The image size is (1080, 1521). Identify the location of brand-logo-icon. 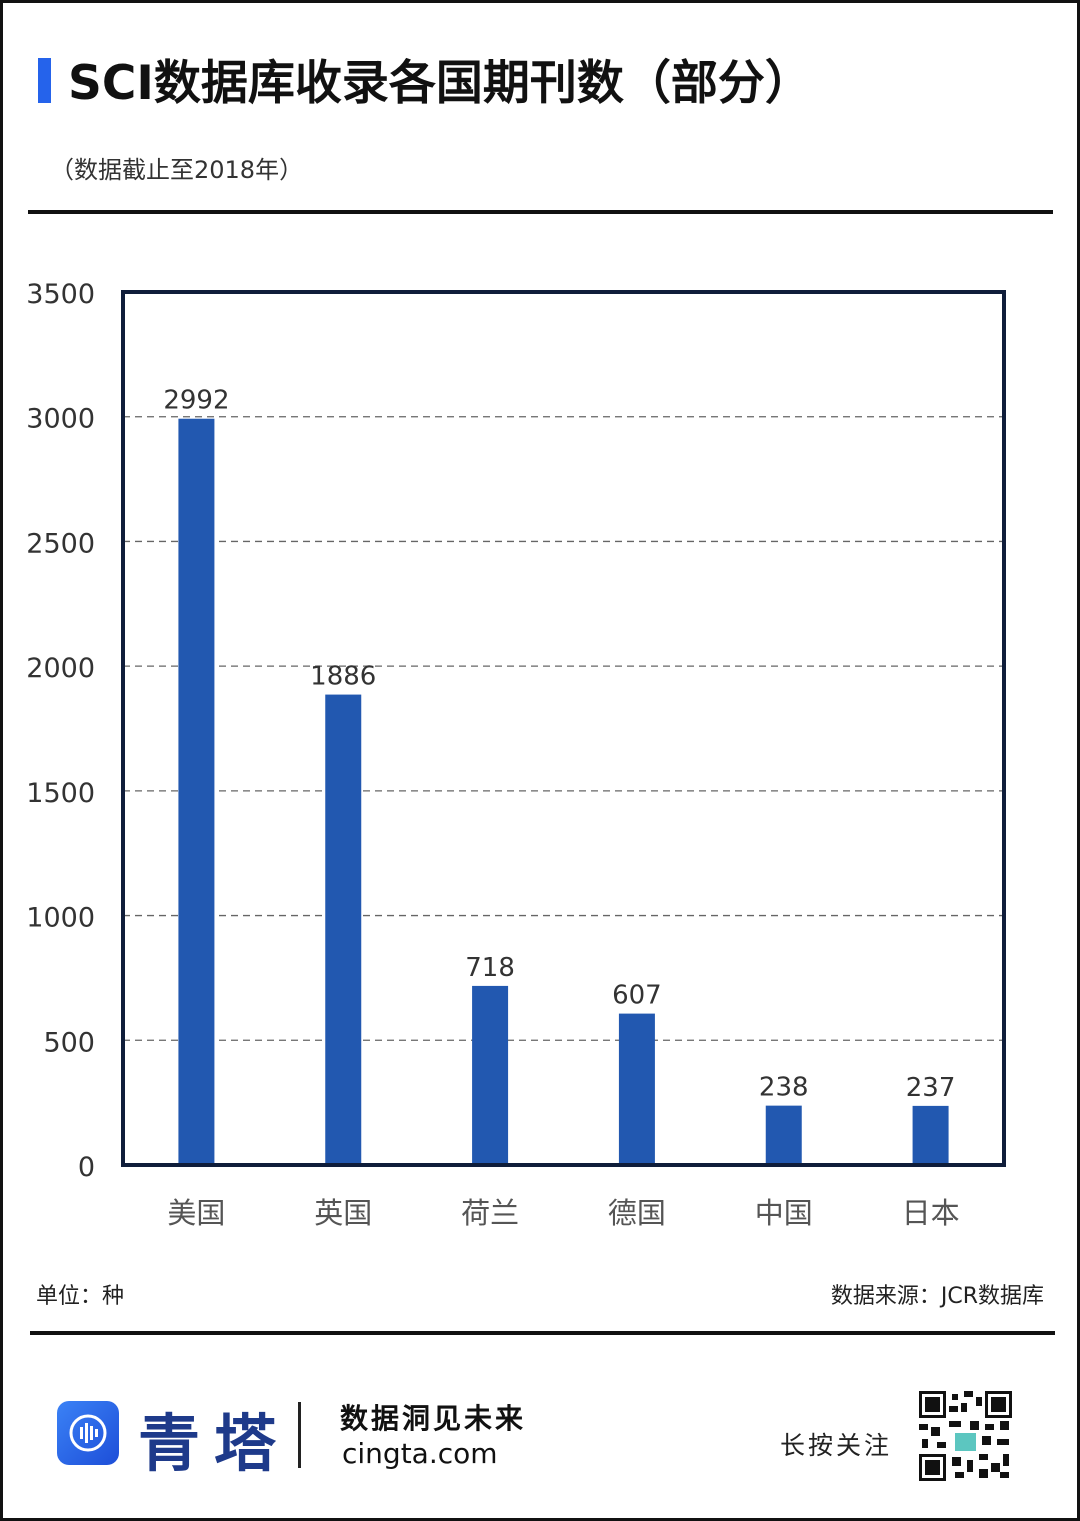
(88, 1433).